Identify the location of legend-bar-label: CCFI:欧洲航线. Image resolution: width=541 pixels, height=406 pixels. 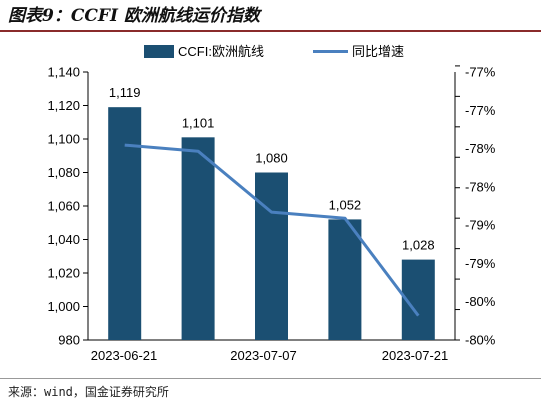
(221, 51).